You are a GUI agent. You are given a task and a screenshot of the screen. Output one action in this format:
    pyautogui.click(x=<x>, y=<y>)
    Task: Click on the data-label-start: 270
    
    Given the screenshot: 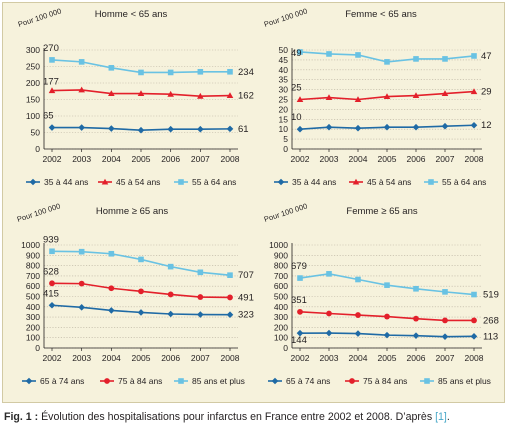 What is the action you would take?
    pyautogui.click(x=51, y=48)
    